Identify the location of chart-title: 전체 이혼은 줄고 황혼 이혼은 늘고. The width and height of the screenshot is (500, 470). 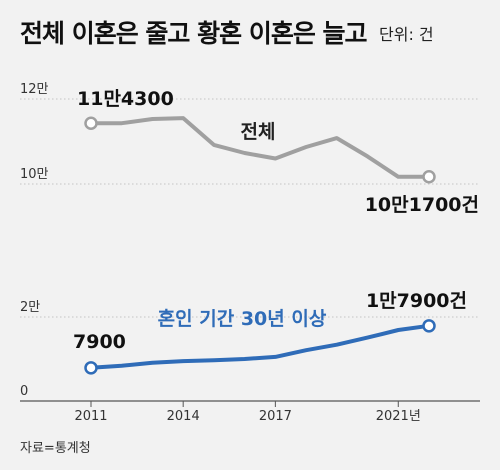
(194, 33).